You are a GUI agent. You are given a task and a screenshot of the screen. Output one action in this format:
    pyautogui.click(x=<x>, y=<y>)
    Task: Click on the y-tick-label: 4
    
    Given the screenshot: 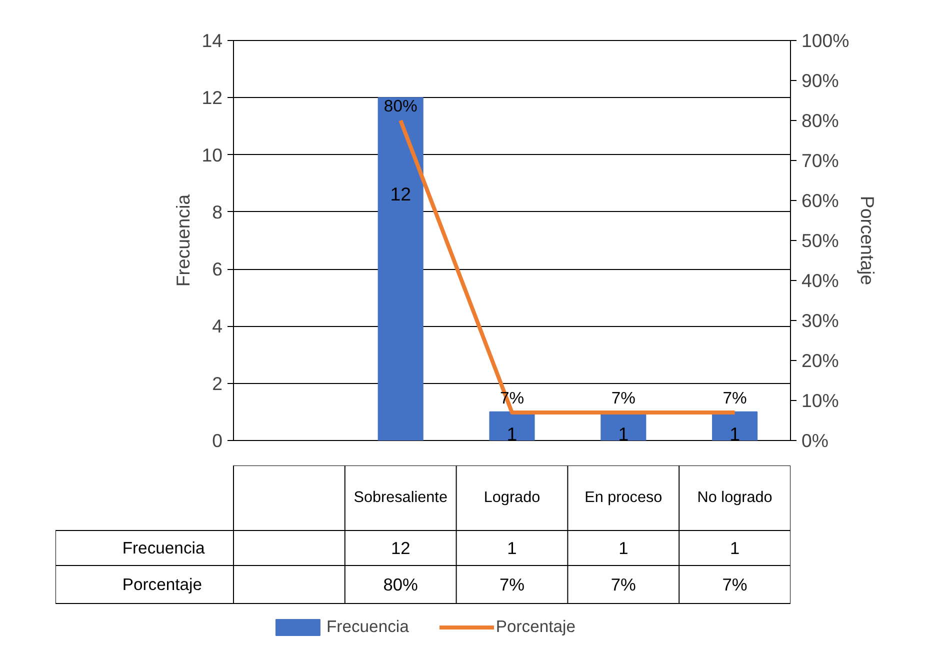 What is the action you would take?
    pyautogui.click(x=217, y=326)
    